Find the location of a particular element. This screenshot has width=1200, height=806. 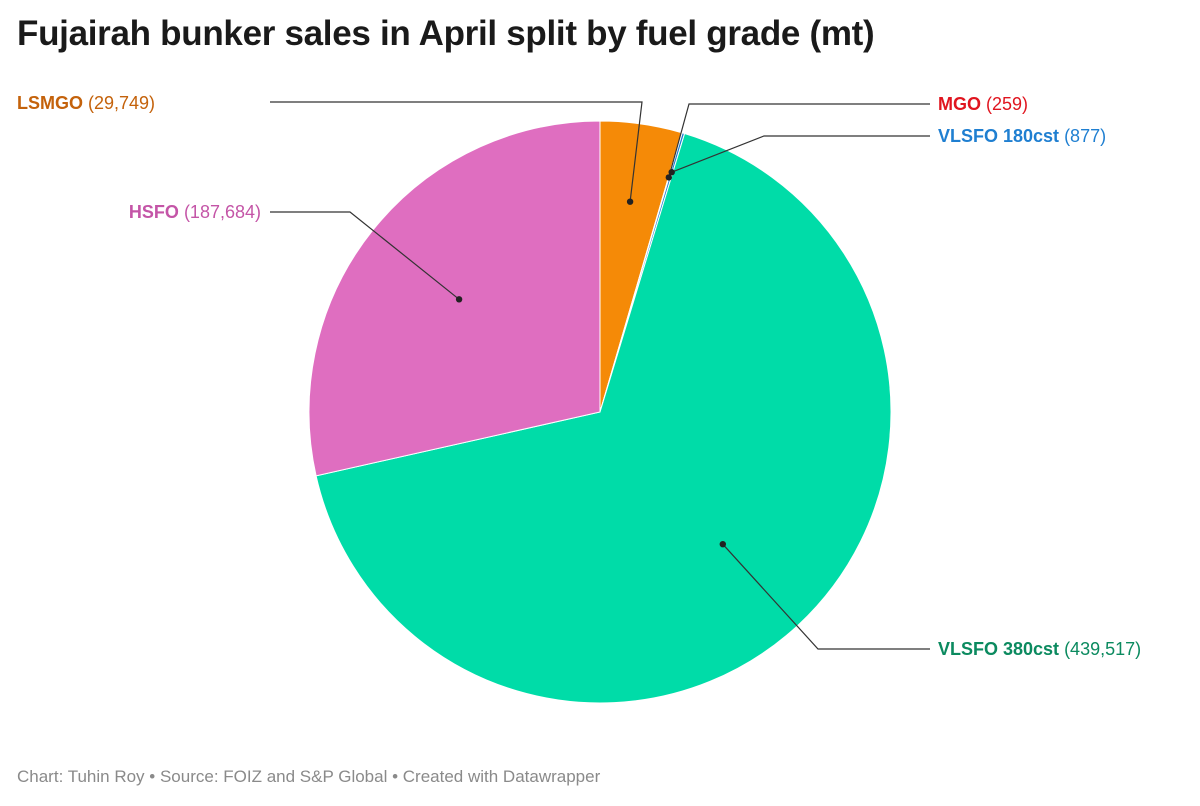

leader-line-vlsfo-380cst is located at coordinates (826, 596).